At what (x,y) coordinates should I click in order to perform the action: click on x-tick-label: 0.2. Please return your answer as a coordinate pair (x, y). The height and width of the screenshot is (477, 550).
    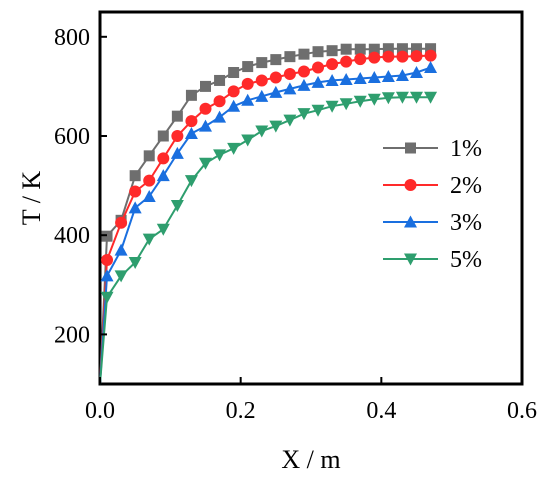
    Looking at the image, I should click on (241, 411).